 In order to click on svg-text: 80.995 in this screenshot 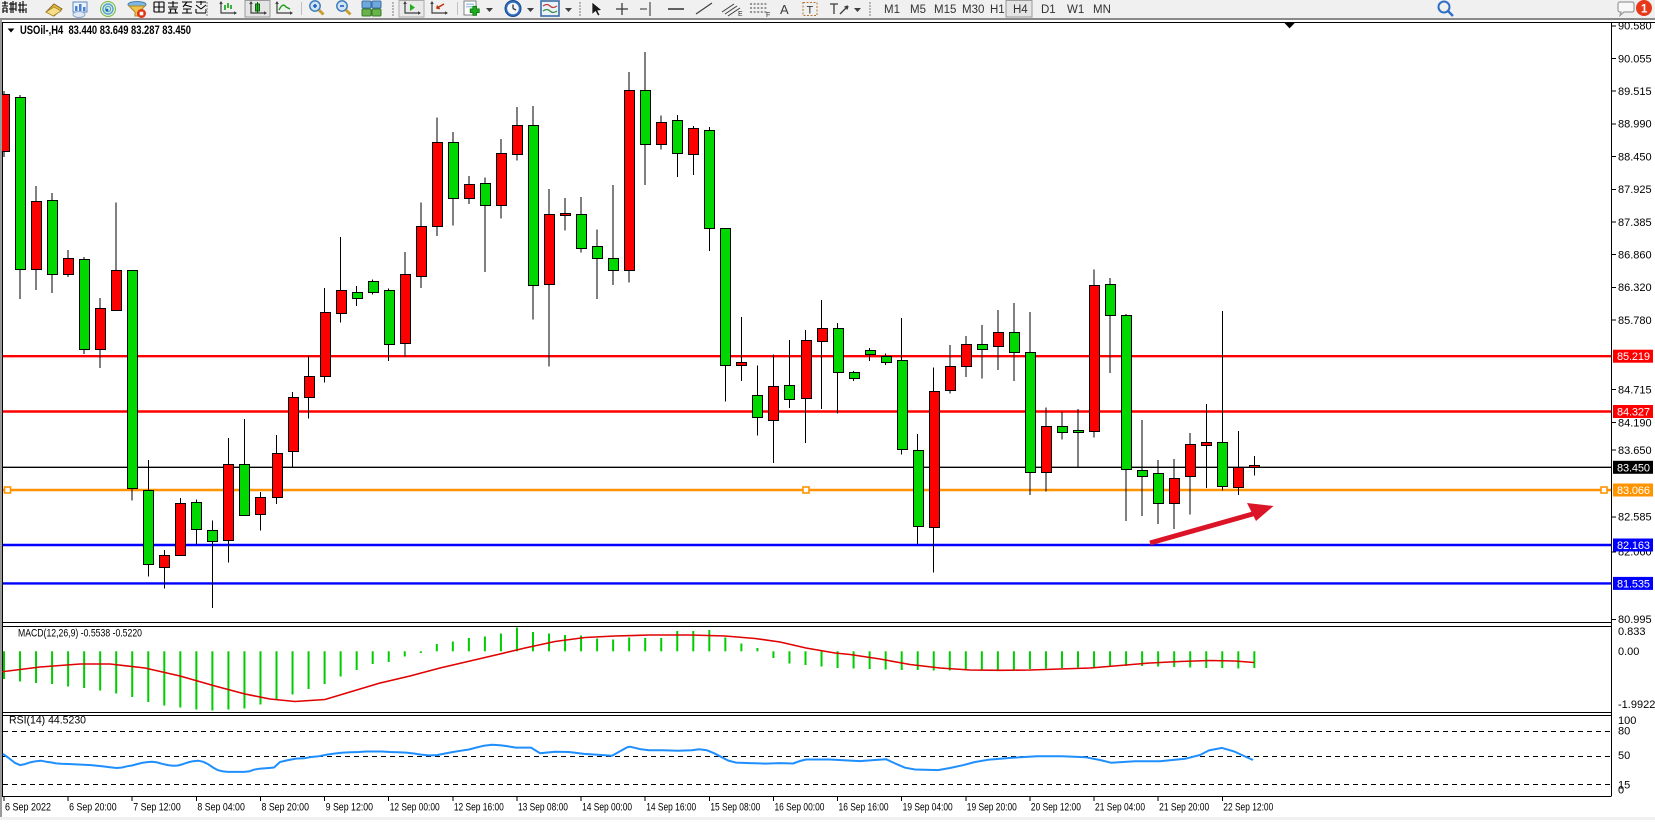, I will do `click(1635, 620)`.